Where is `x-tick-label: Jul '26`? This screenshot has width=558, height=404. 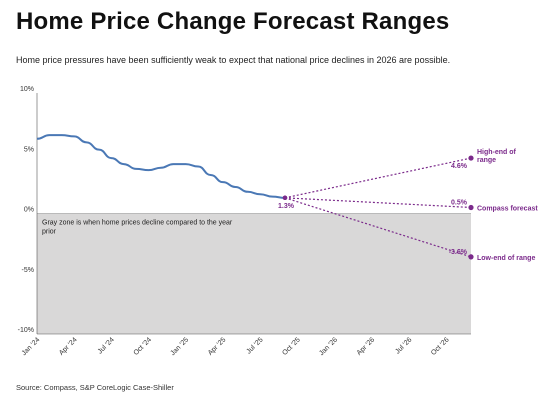
x-tick-label: Jul '26 is located at coordinates (403, 345).